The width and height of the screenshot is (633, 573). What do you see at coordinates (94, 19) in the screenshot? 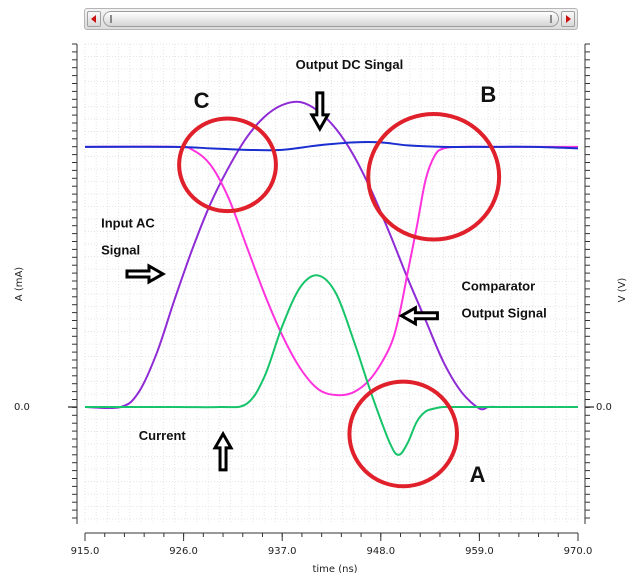
I see `scroll-left-arrow-icon` at bounding box center [94, 19].